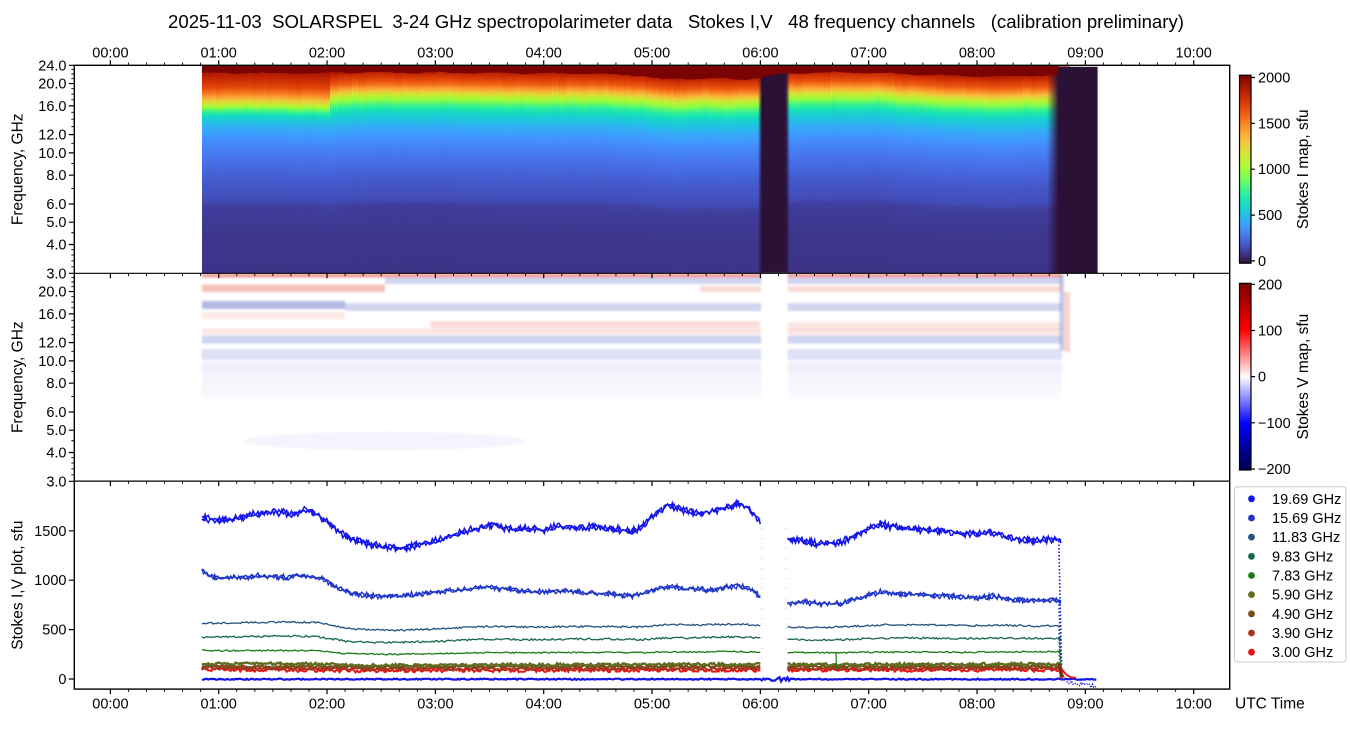 The image size is (1350, 730). What do you see at coordinates (1274, 424) in the screenshot?
I see `svg-text: −100` at bounding box center [1274, 424].